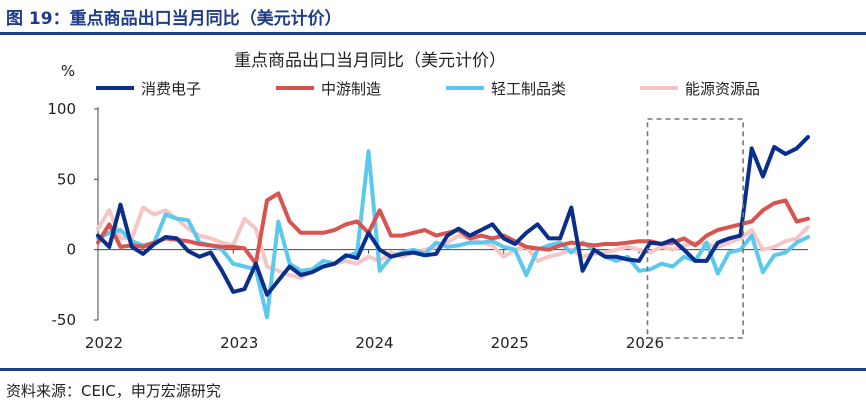 The image size is (866, 406). Describe the element at coordinates (239, 343) in the screenshot. I see `x-tick-label: 2023` at that location.